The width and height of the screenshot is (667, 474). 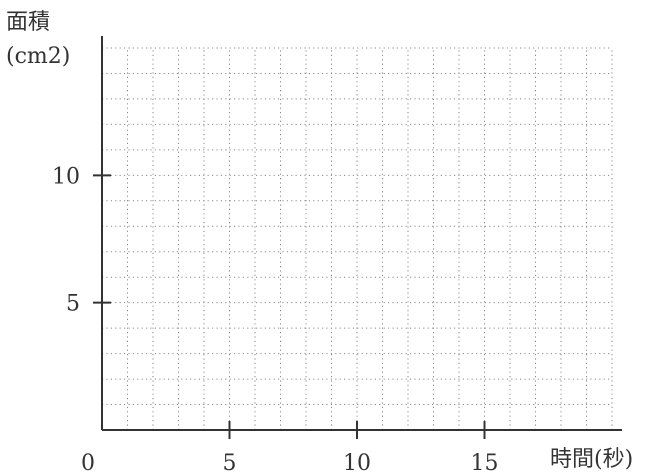 What do you see at coordinates (357, 462) in the screenshot?
I see `x-tick-label: 10` at bounding box center [357, 462].